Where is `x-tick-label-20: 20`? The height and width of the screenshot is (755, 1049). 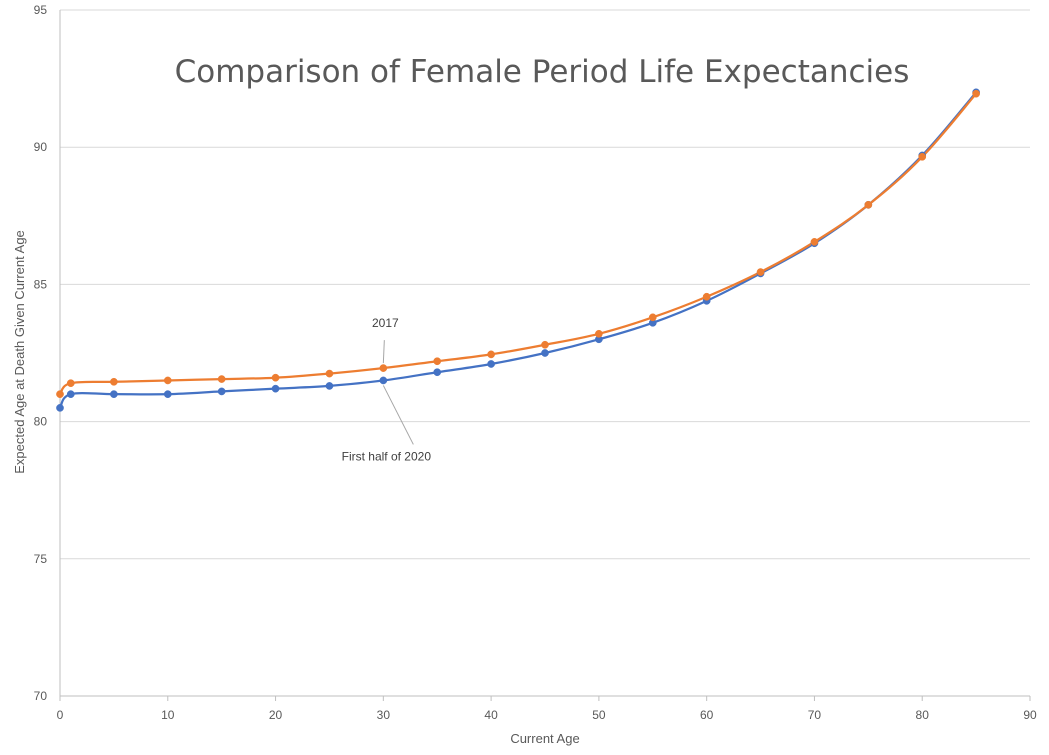
x-tick-label-20: 20 is located at coordinates (276, 715).